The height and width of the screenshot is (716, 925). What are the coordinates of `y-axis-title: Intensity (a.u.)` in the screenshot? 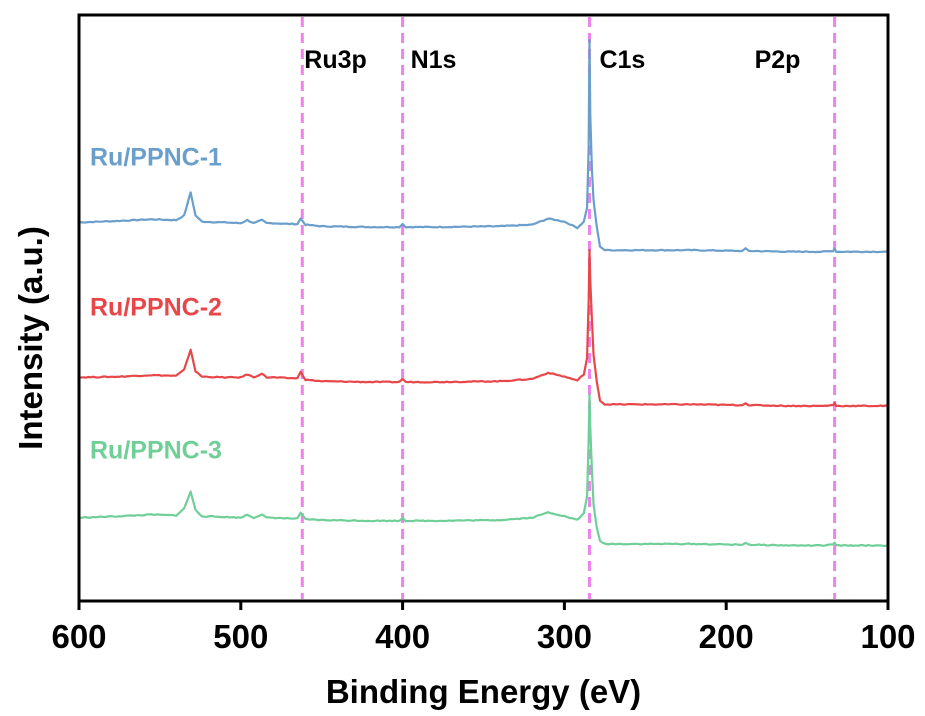 It's located at (30, 338).